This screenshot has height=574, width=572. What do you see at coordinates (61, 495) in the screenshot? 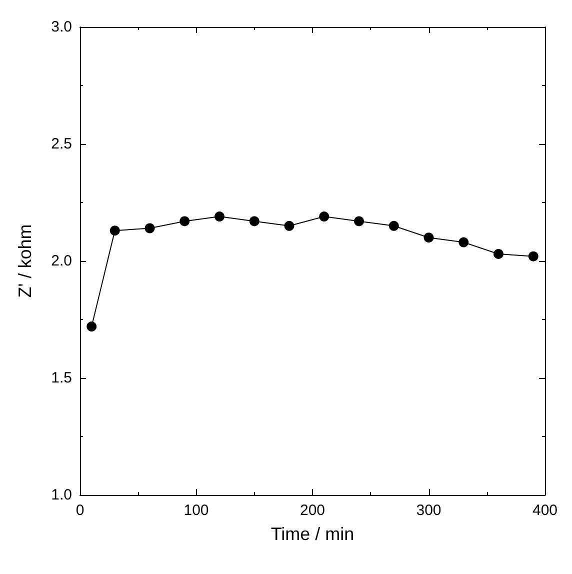
I see `y-tick-label: 1.0` at bounding box center [61, 495].